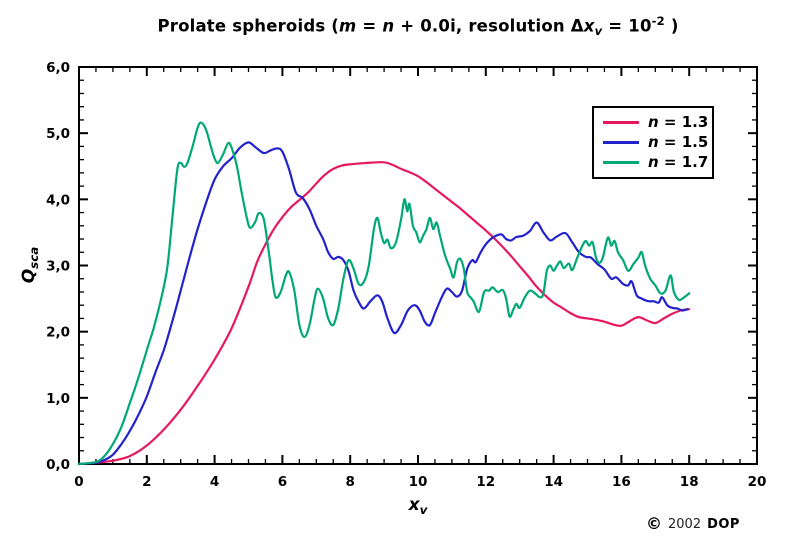 The width and height of the screenshot is (786, 545). Describe the element at coordinates (723, 524) in the screenshot. I see `copyright-org: DOP` at that location.